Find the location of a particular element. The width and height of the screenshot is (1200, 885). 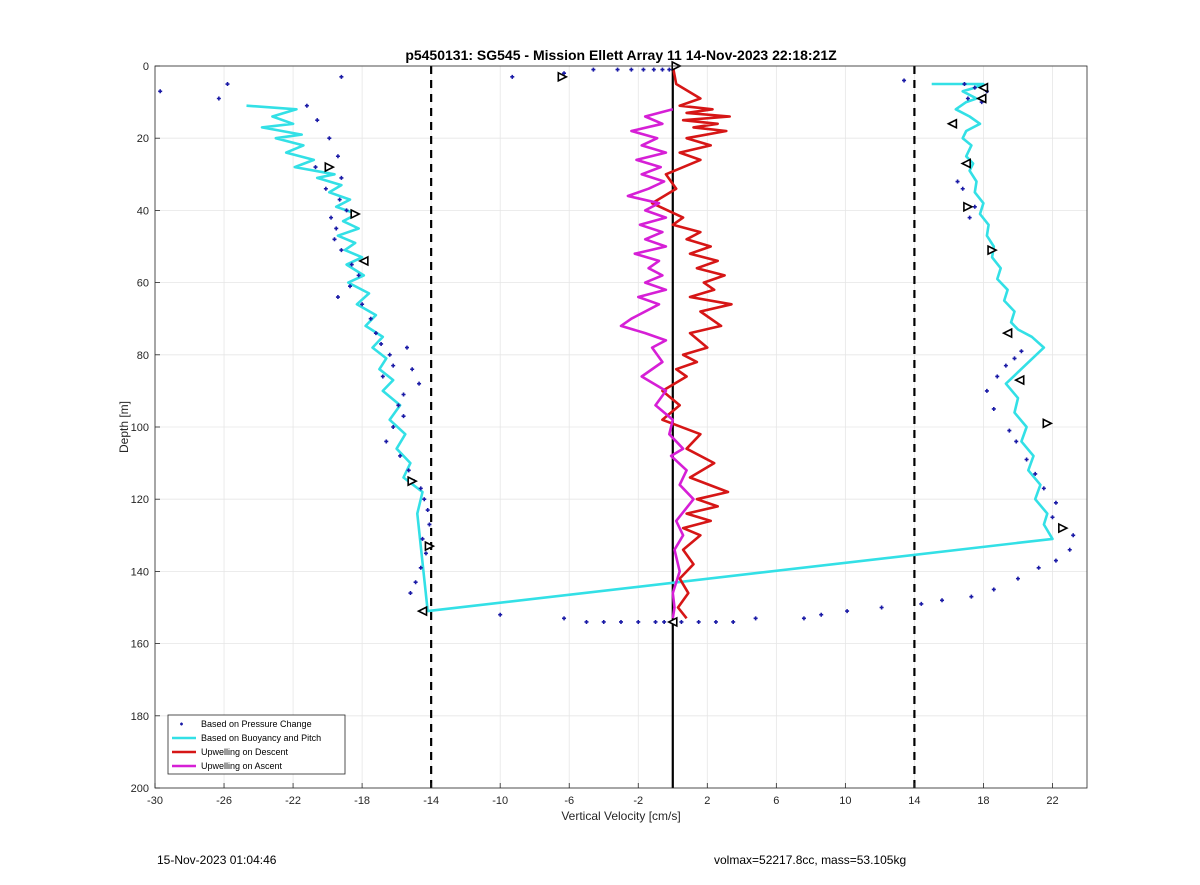

series-line-upwelling-on-ascent is located at coordinates (657, 363).